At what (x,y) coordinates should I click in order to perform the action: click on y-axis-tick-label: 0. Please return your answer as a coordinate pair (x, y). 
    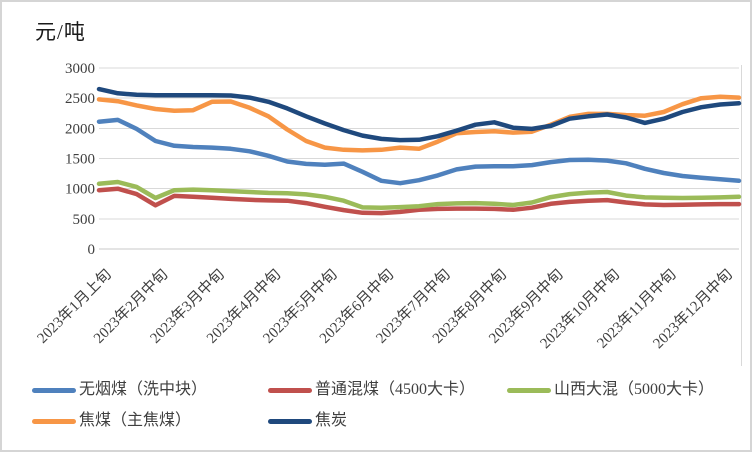
    Looking at the image, I should click on (92, 250).